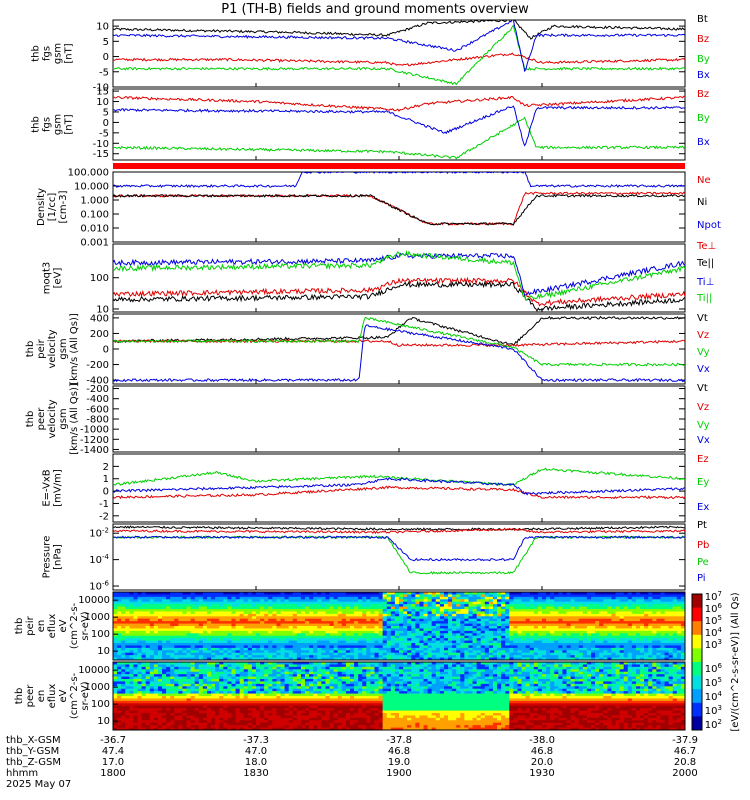  Describe the element at coordinates (703, 352) in the screenshot. I see `legend-entry: Vy` at that location.